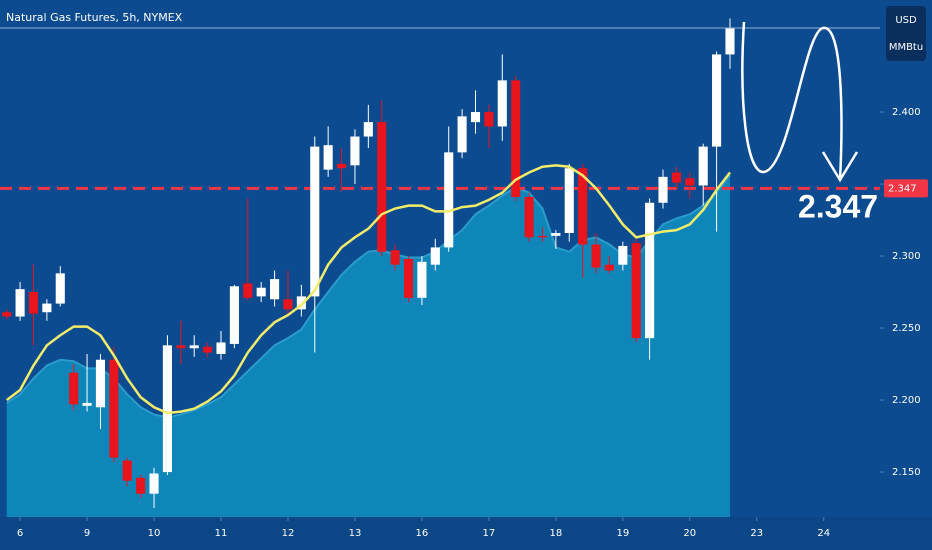 This screenshot has height=550, width=932. I want to click on arrow-head, so click(840, 167).